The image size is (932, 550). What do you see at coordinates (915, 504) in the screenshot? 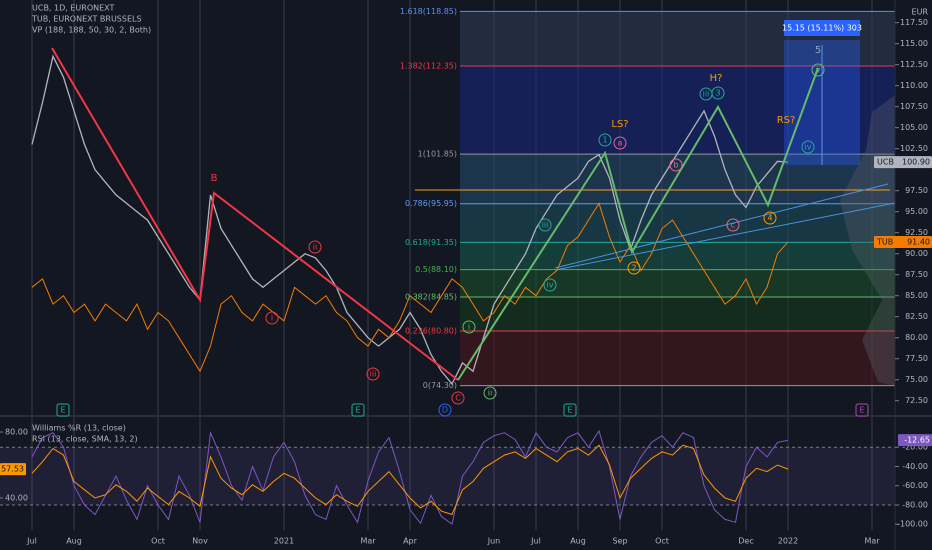
I see `y2-tick-label: -80.00` at bounding box center [915, 504].